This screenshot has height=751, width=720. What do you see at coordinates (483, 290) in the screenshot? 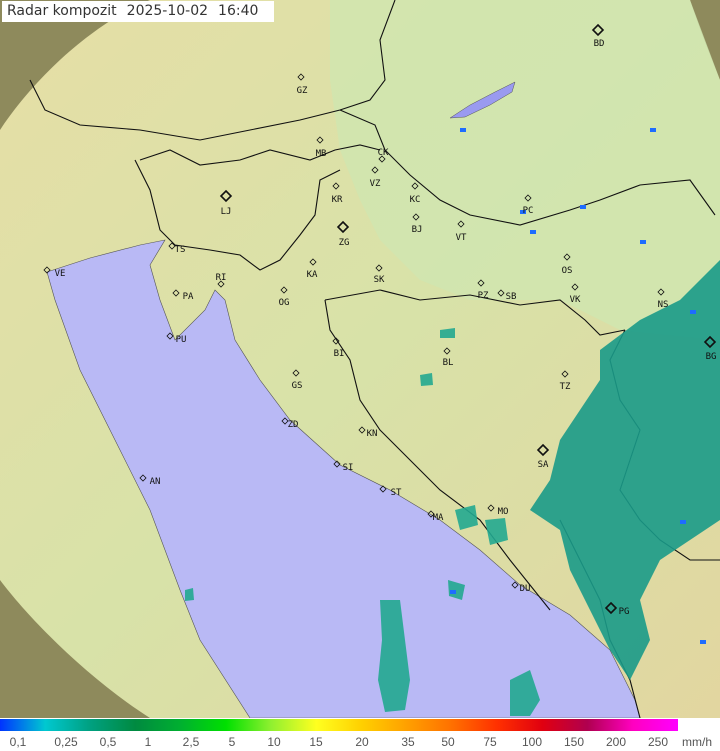
I see `city-pz: PZ` at bounding box center [483, 290].